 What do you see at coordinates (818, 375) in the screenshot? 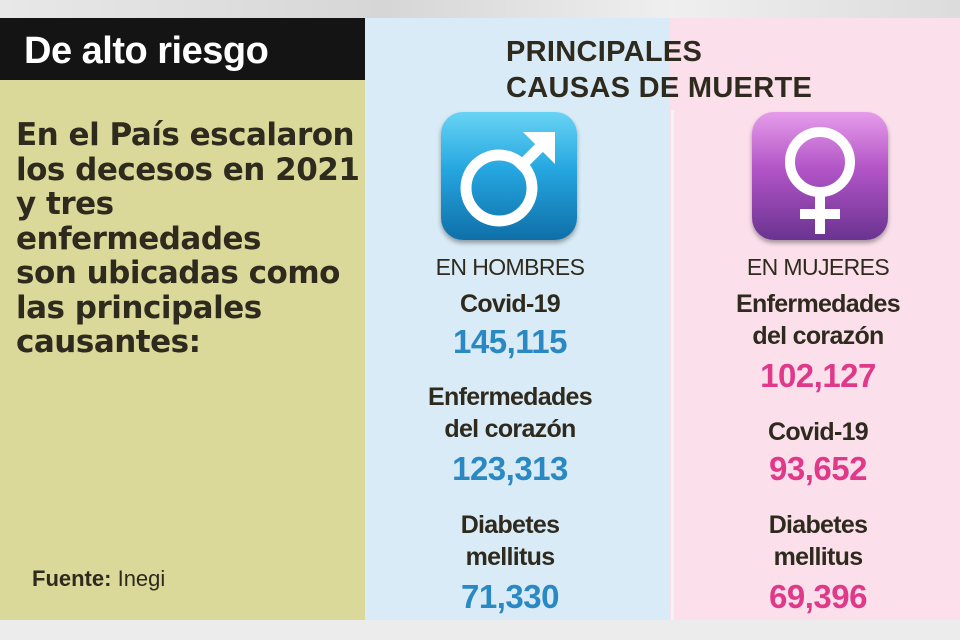
I see `women-cause-1-value: 102,127` at bounding box center [818, 375].